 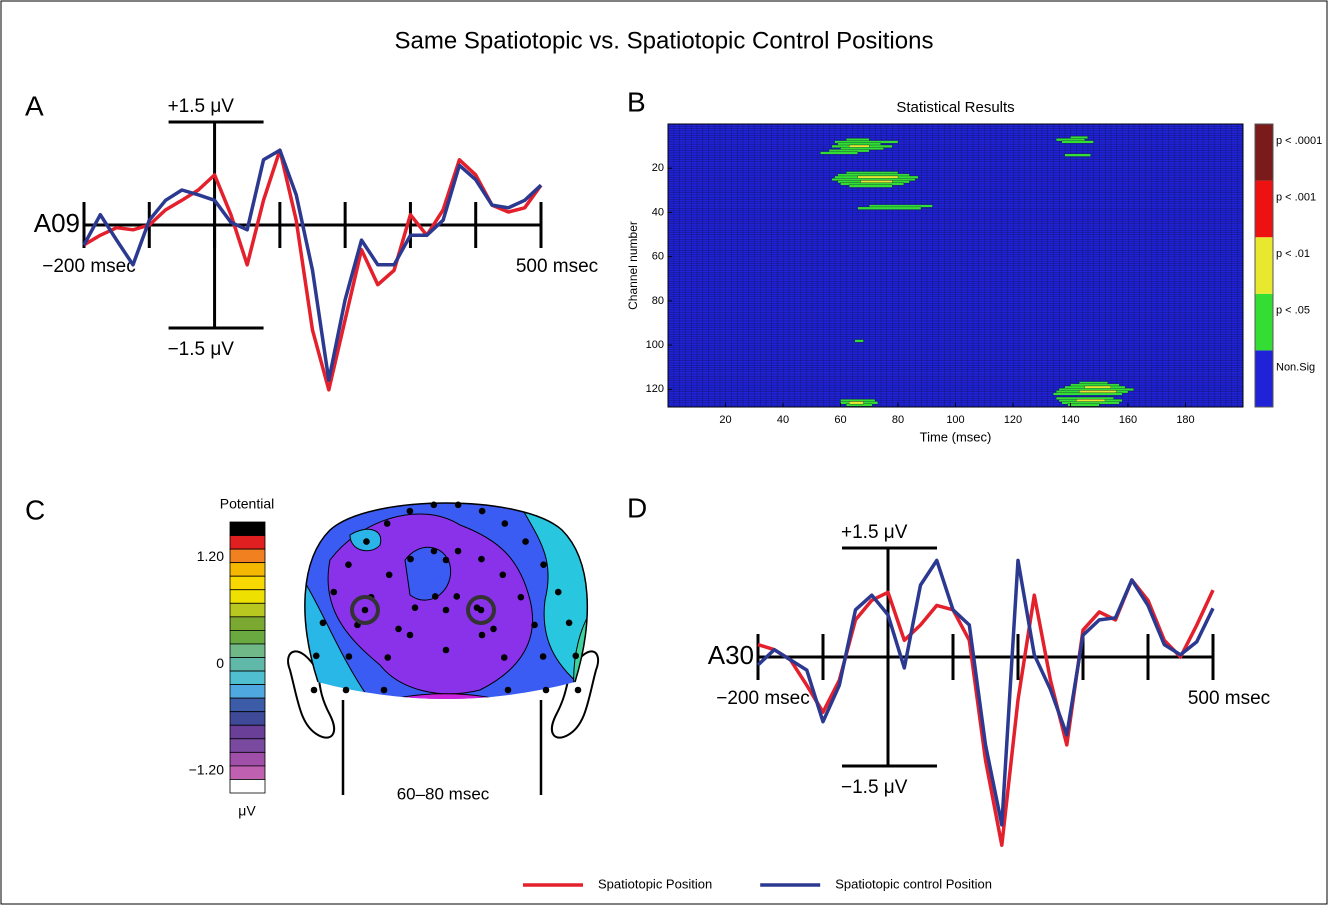 What do you see at coordinates (443, 793) in the screenshot?
I see `time-window: 60–80 msec` at bounding box center [443, 793].